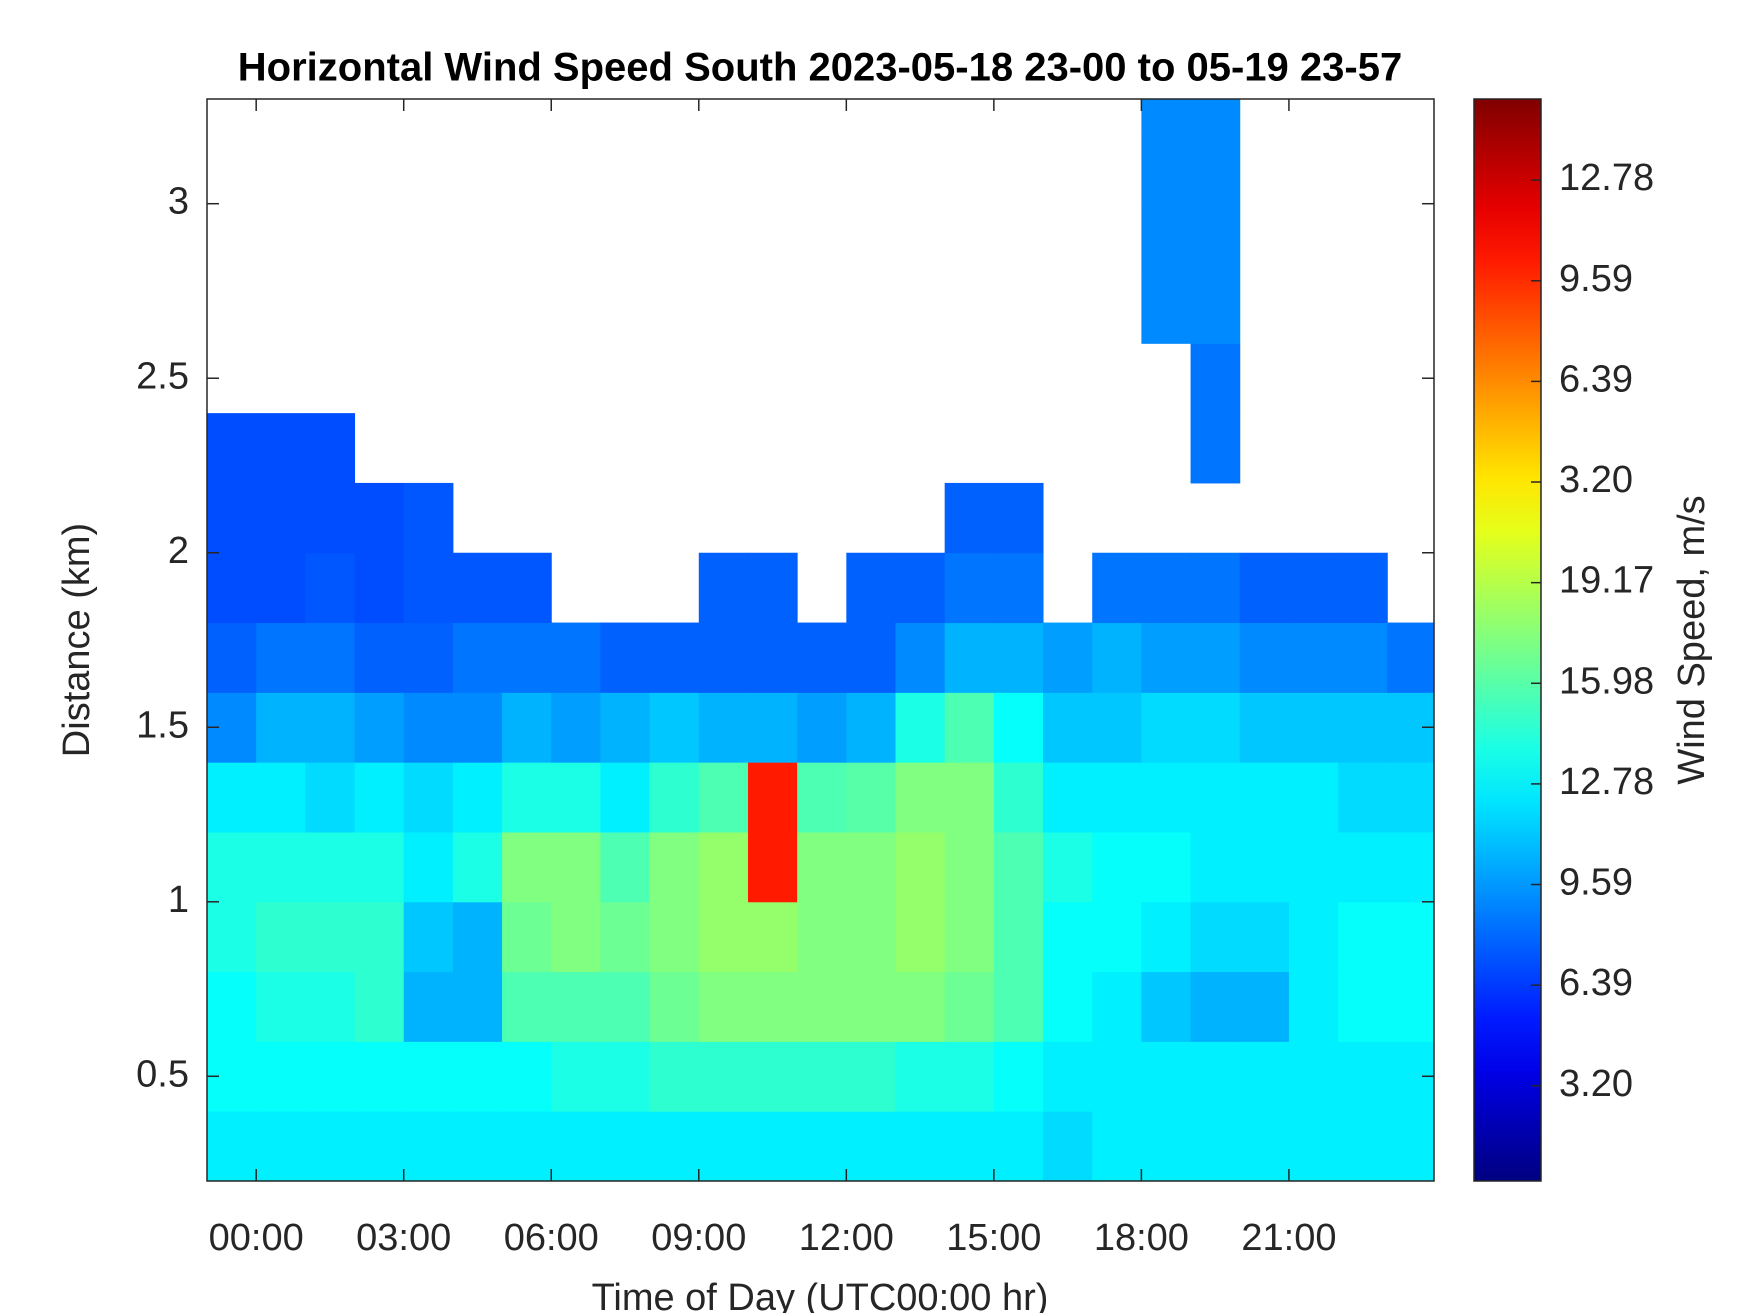  Describe the element at coordinates (1606, 782) in the screenshot. I see `colorbar-tick-label: 12.78` at that location.